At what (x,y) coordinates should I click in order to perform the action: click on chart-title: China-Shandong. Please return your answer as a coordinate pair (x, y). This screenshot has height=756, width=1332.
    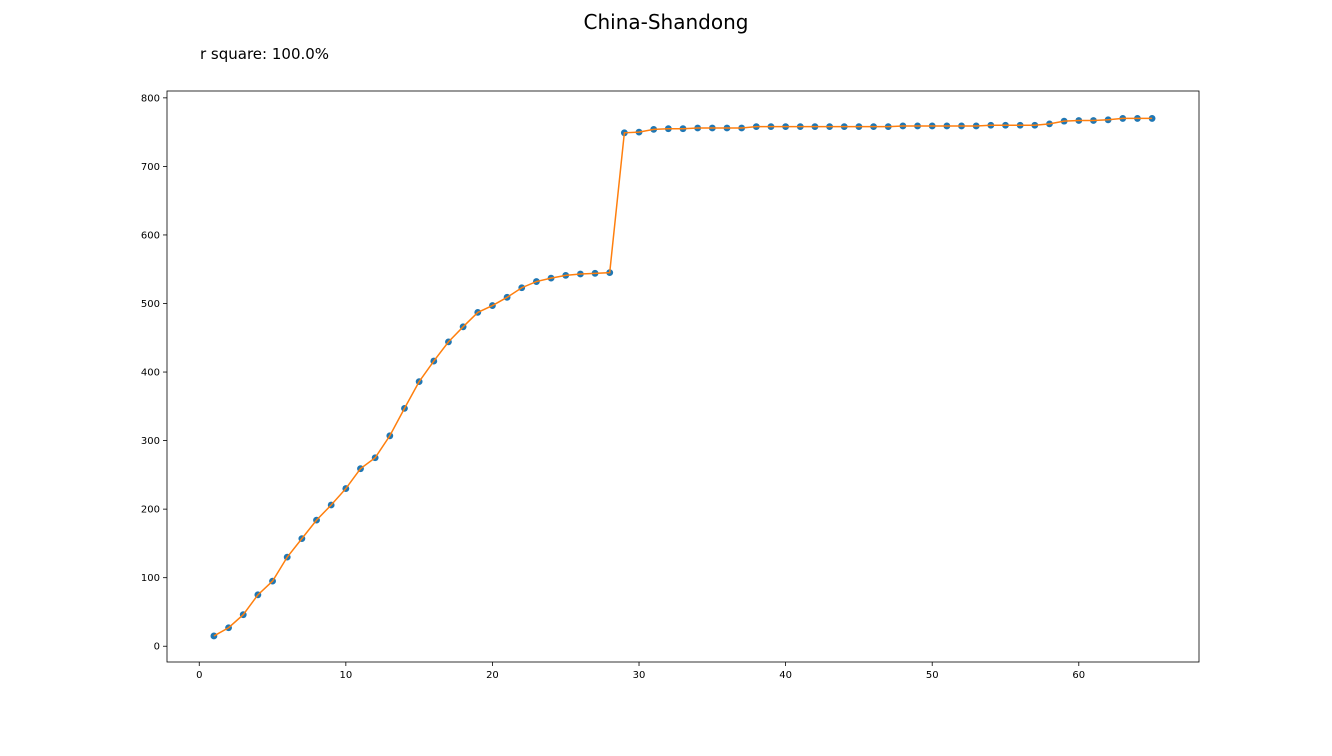
    Looking at the image, I should click on (666, 22).